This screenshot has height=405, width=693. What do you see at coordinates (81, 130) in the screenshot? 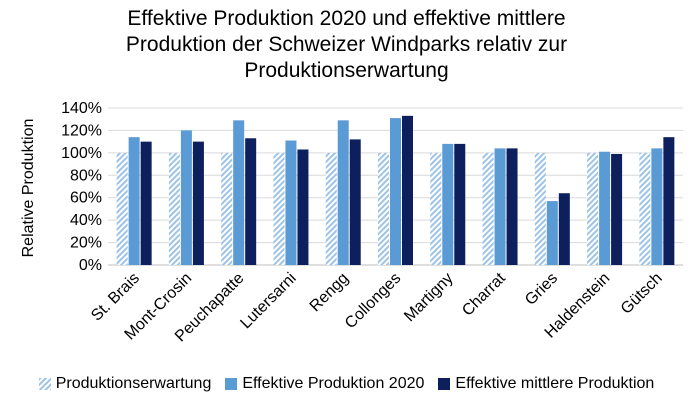
I see `y-tick-label: 120%` at bounding box center [81, 130].